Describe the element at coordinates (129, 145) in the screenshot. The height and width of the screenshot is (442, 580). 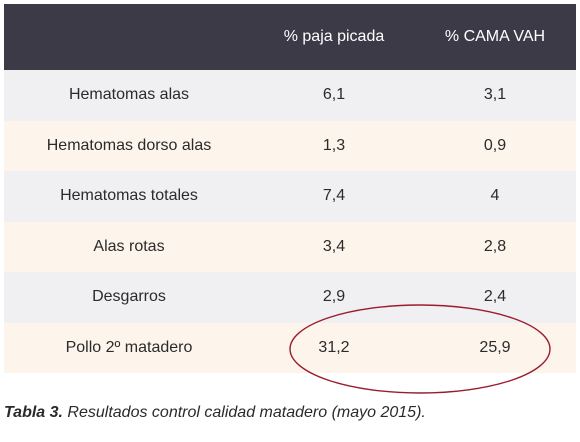
I see `row-label: Hematomas dorso alas` at that location.